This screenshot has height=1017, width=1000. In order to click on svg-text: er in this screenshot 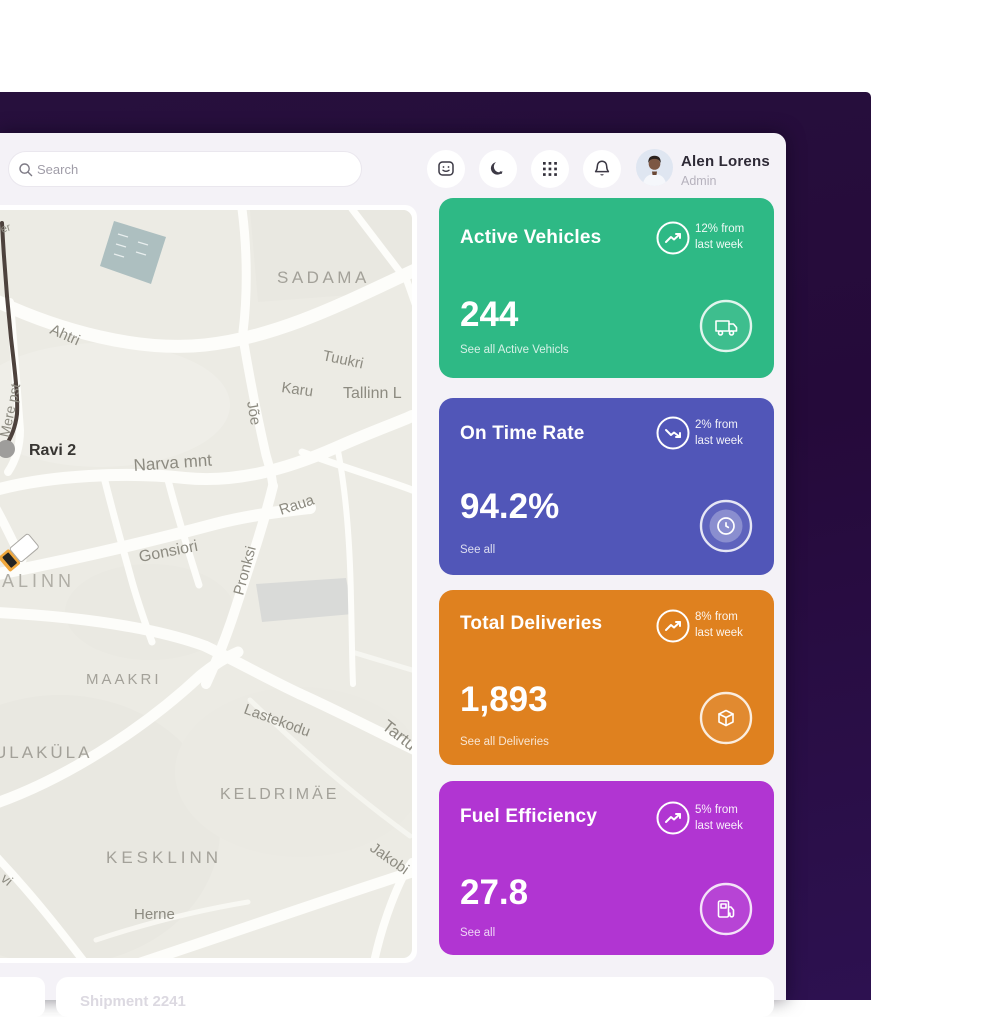, I will do `click(6, 228)`.